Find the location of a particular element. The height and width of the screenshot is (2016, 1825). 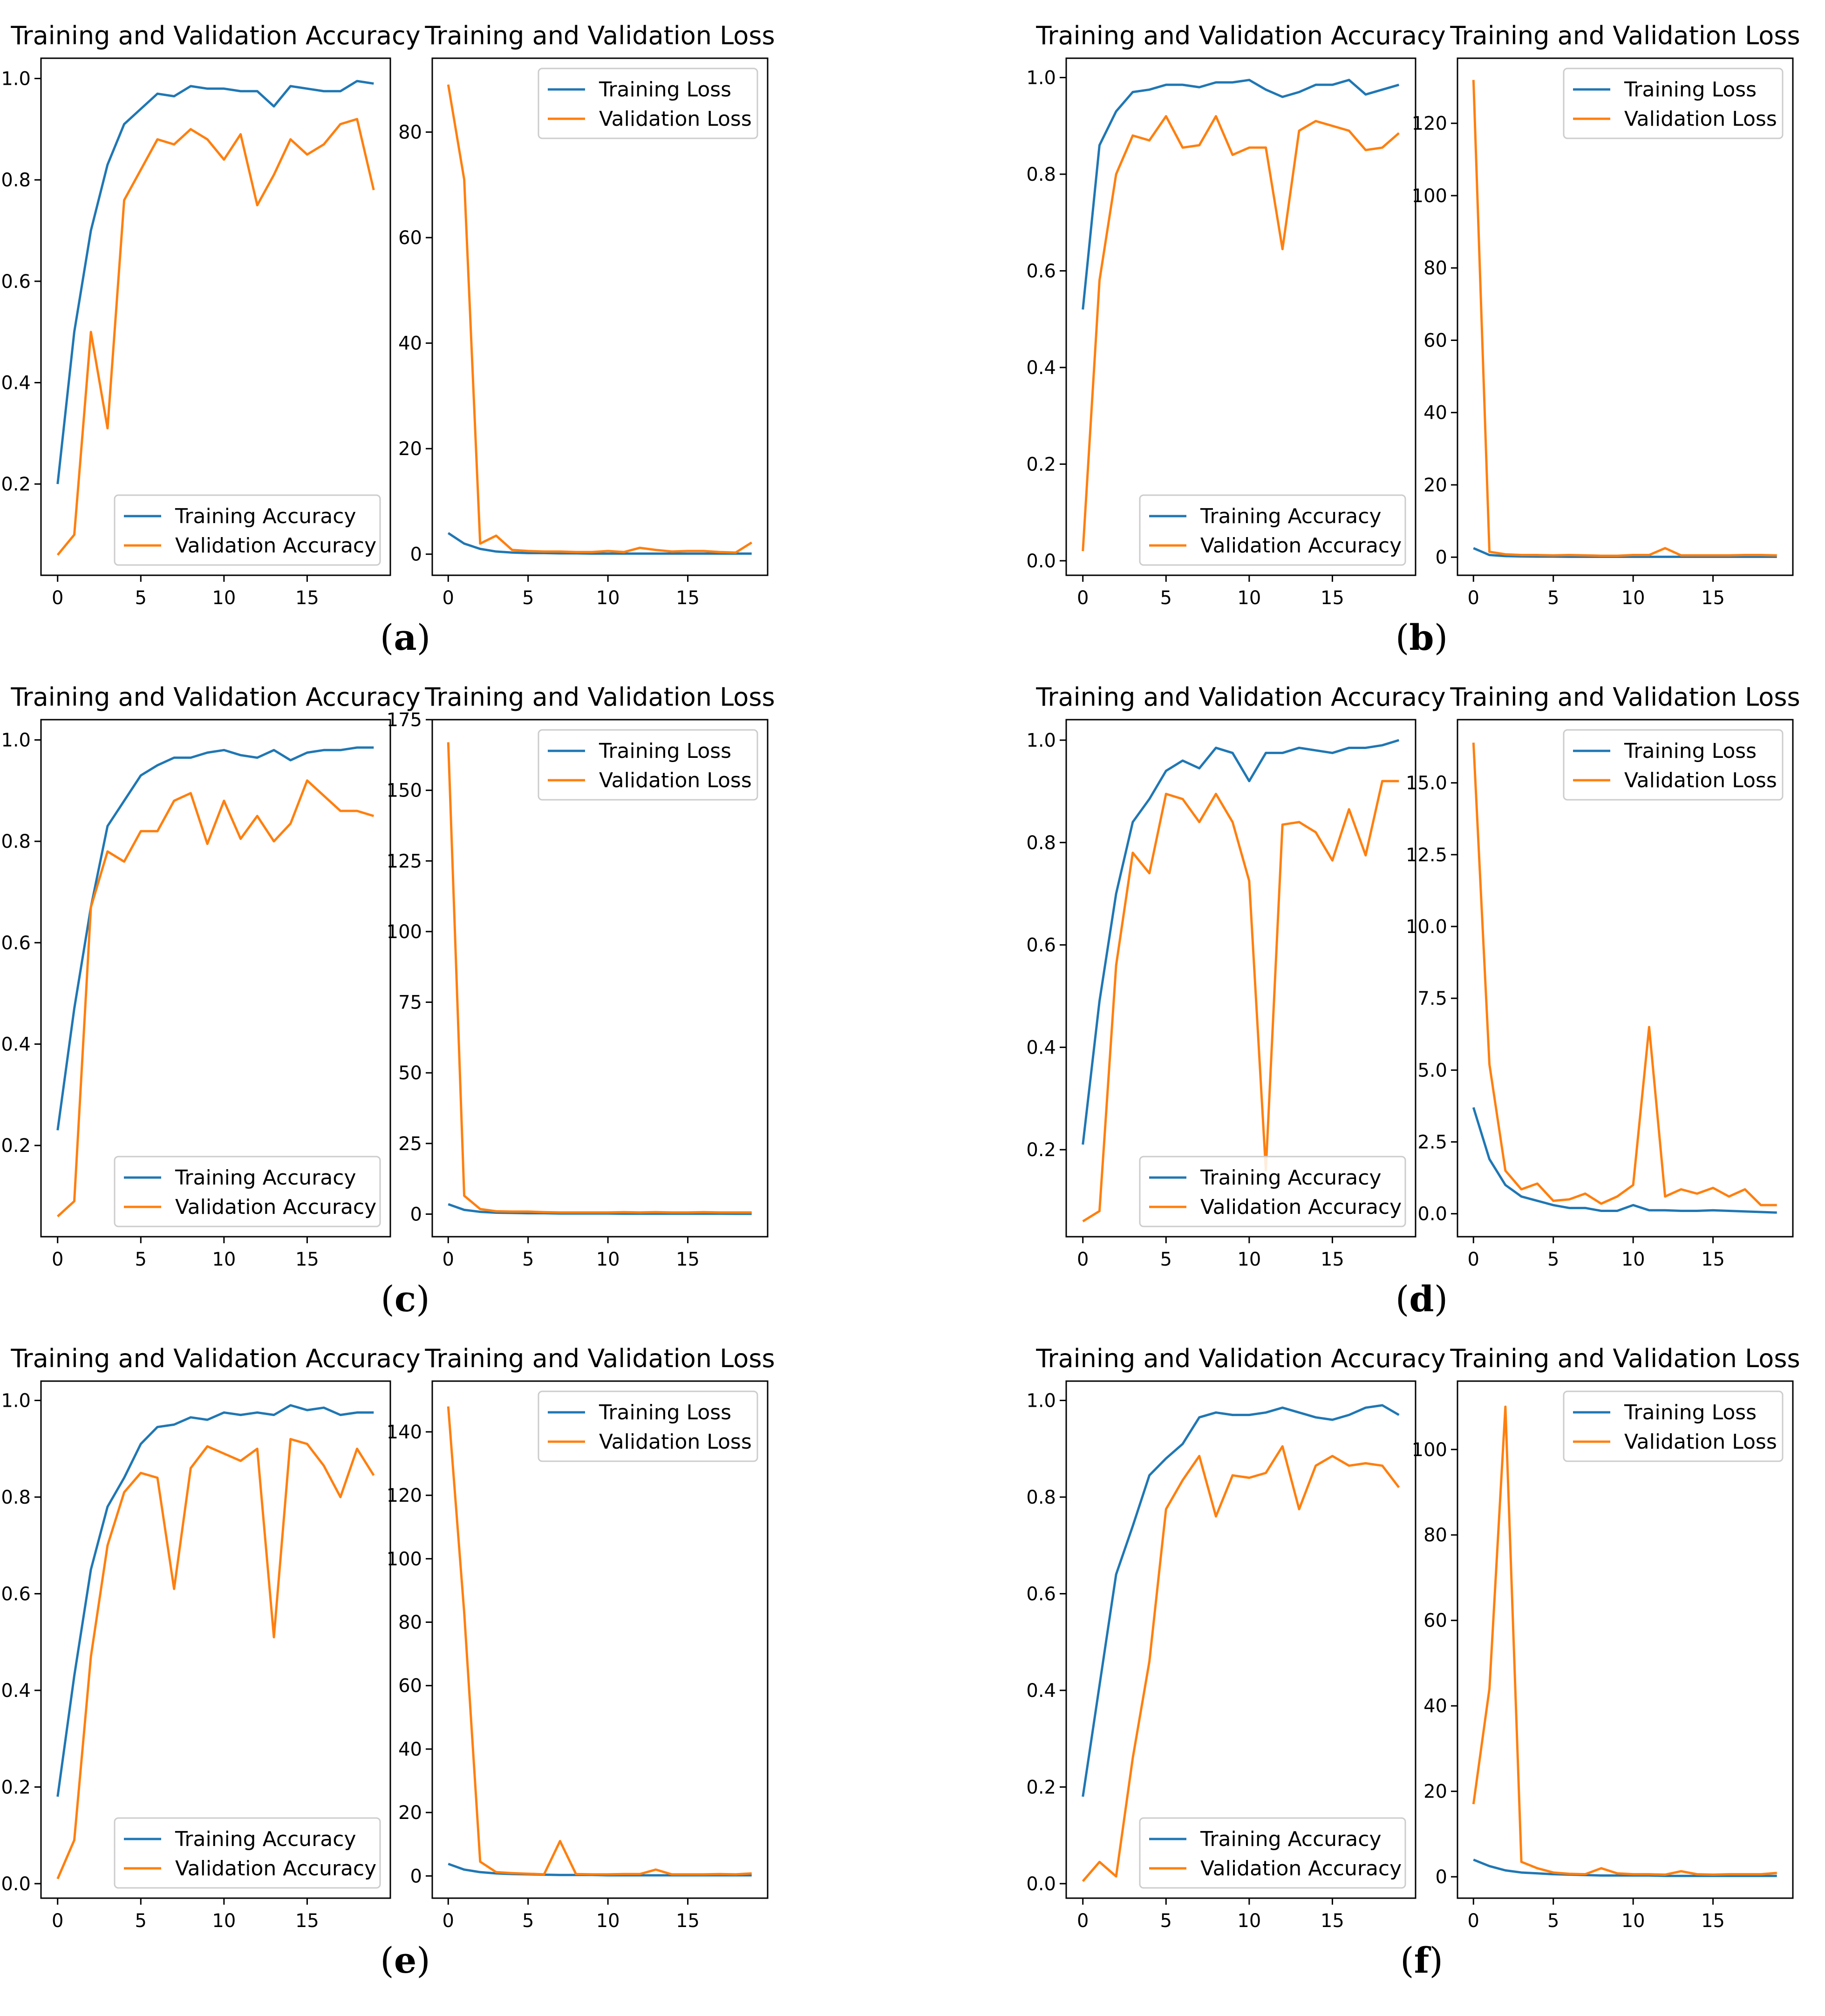

panel-a-accuracy-xtick-label: 0 is located at coordinates (57, 598).